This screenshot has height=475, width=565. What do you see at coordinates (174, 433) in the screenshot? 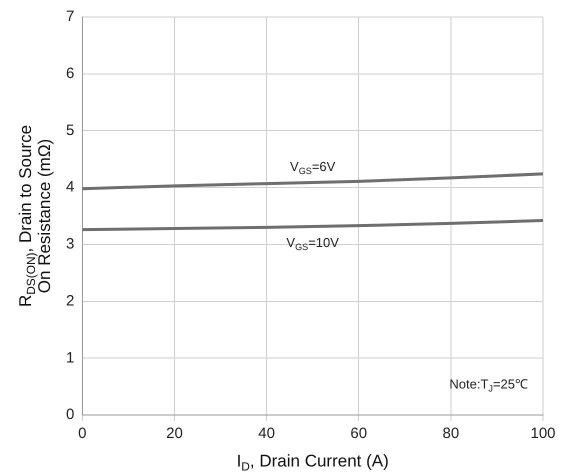
I see `x-tick-label: 20` at bounding box center [174, 433].